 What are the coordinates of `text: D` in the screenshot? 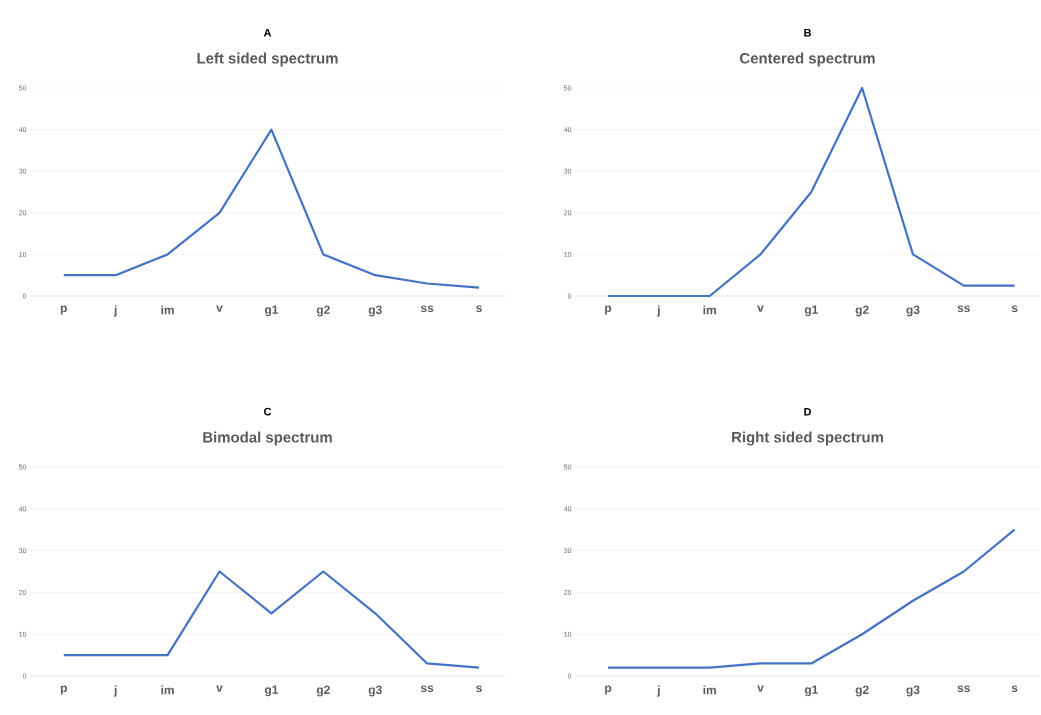 It's located at (808, 411).